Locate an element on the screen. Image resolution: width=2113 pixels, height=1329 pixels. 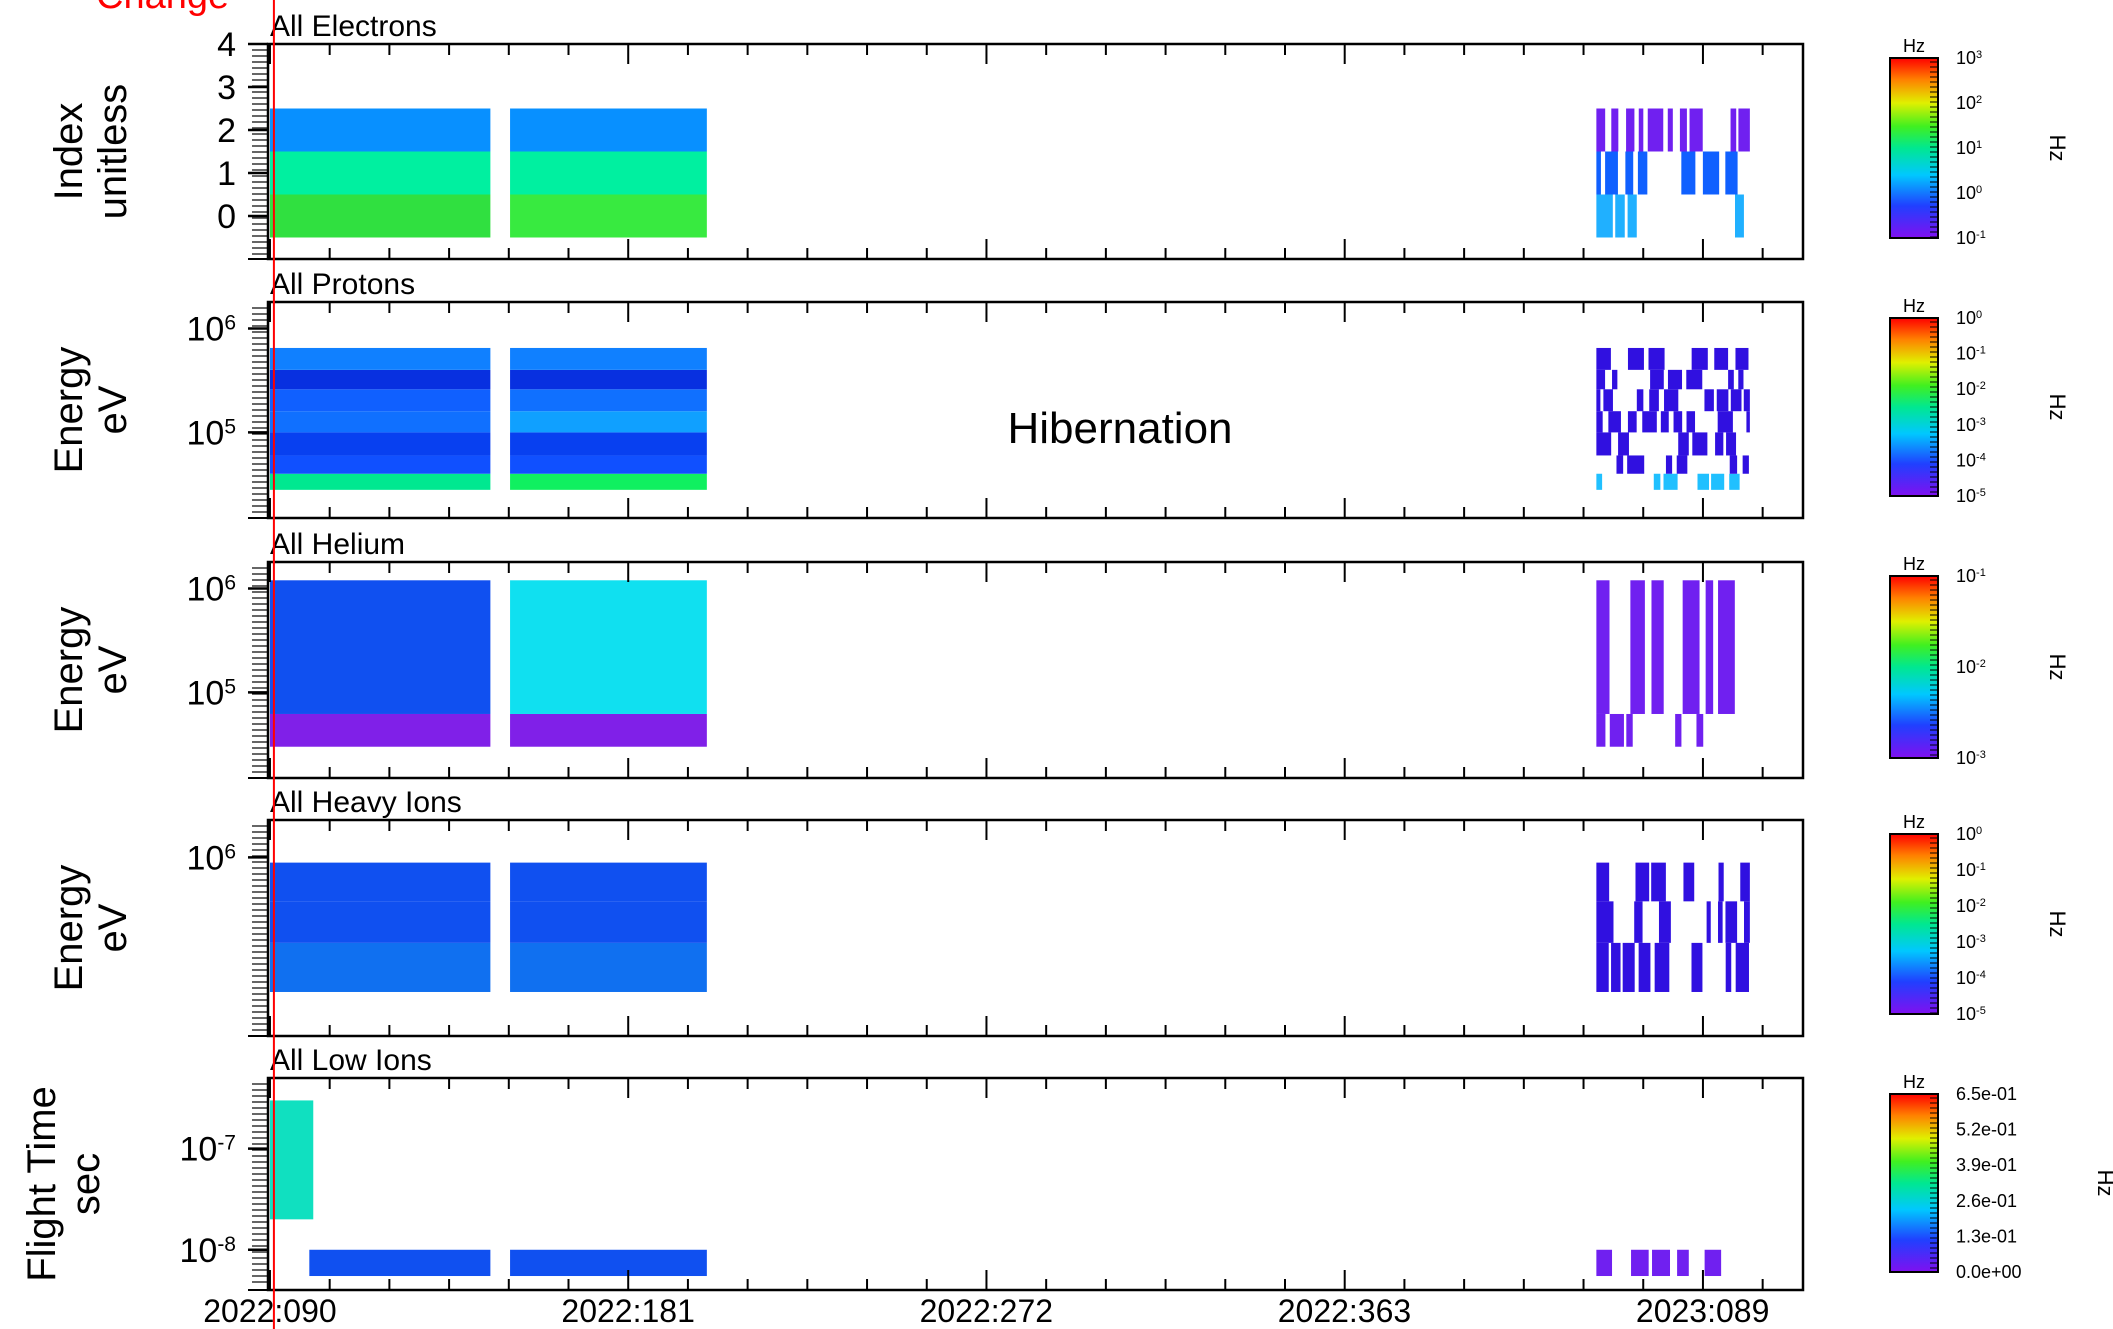
y-axis-unit: sec is located at coordinates (86, 1184).